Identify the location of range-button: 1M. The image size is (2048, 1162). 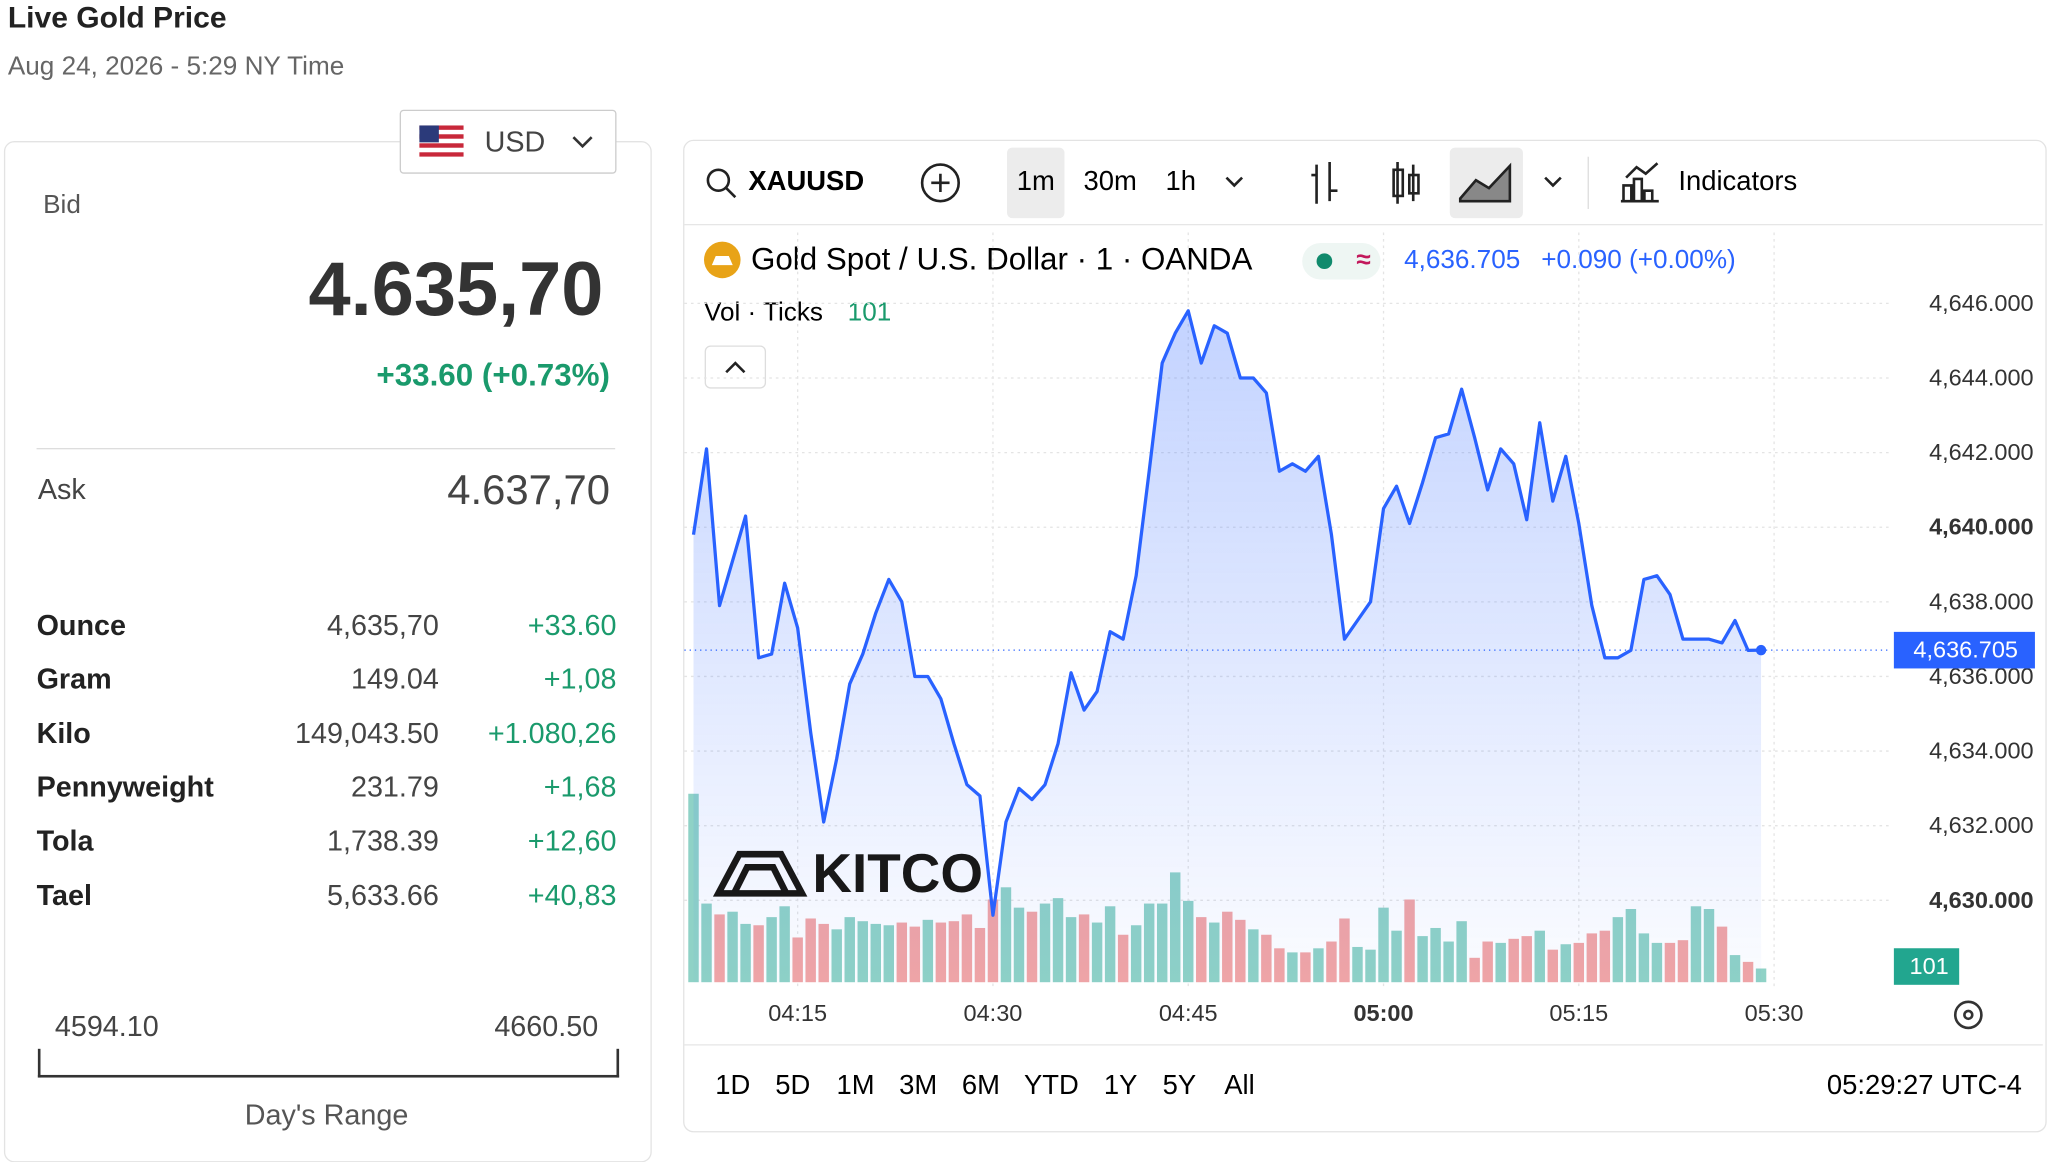
(855, 1084).